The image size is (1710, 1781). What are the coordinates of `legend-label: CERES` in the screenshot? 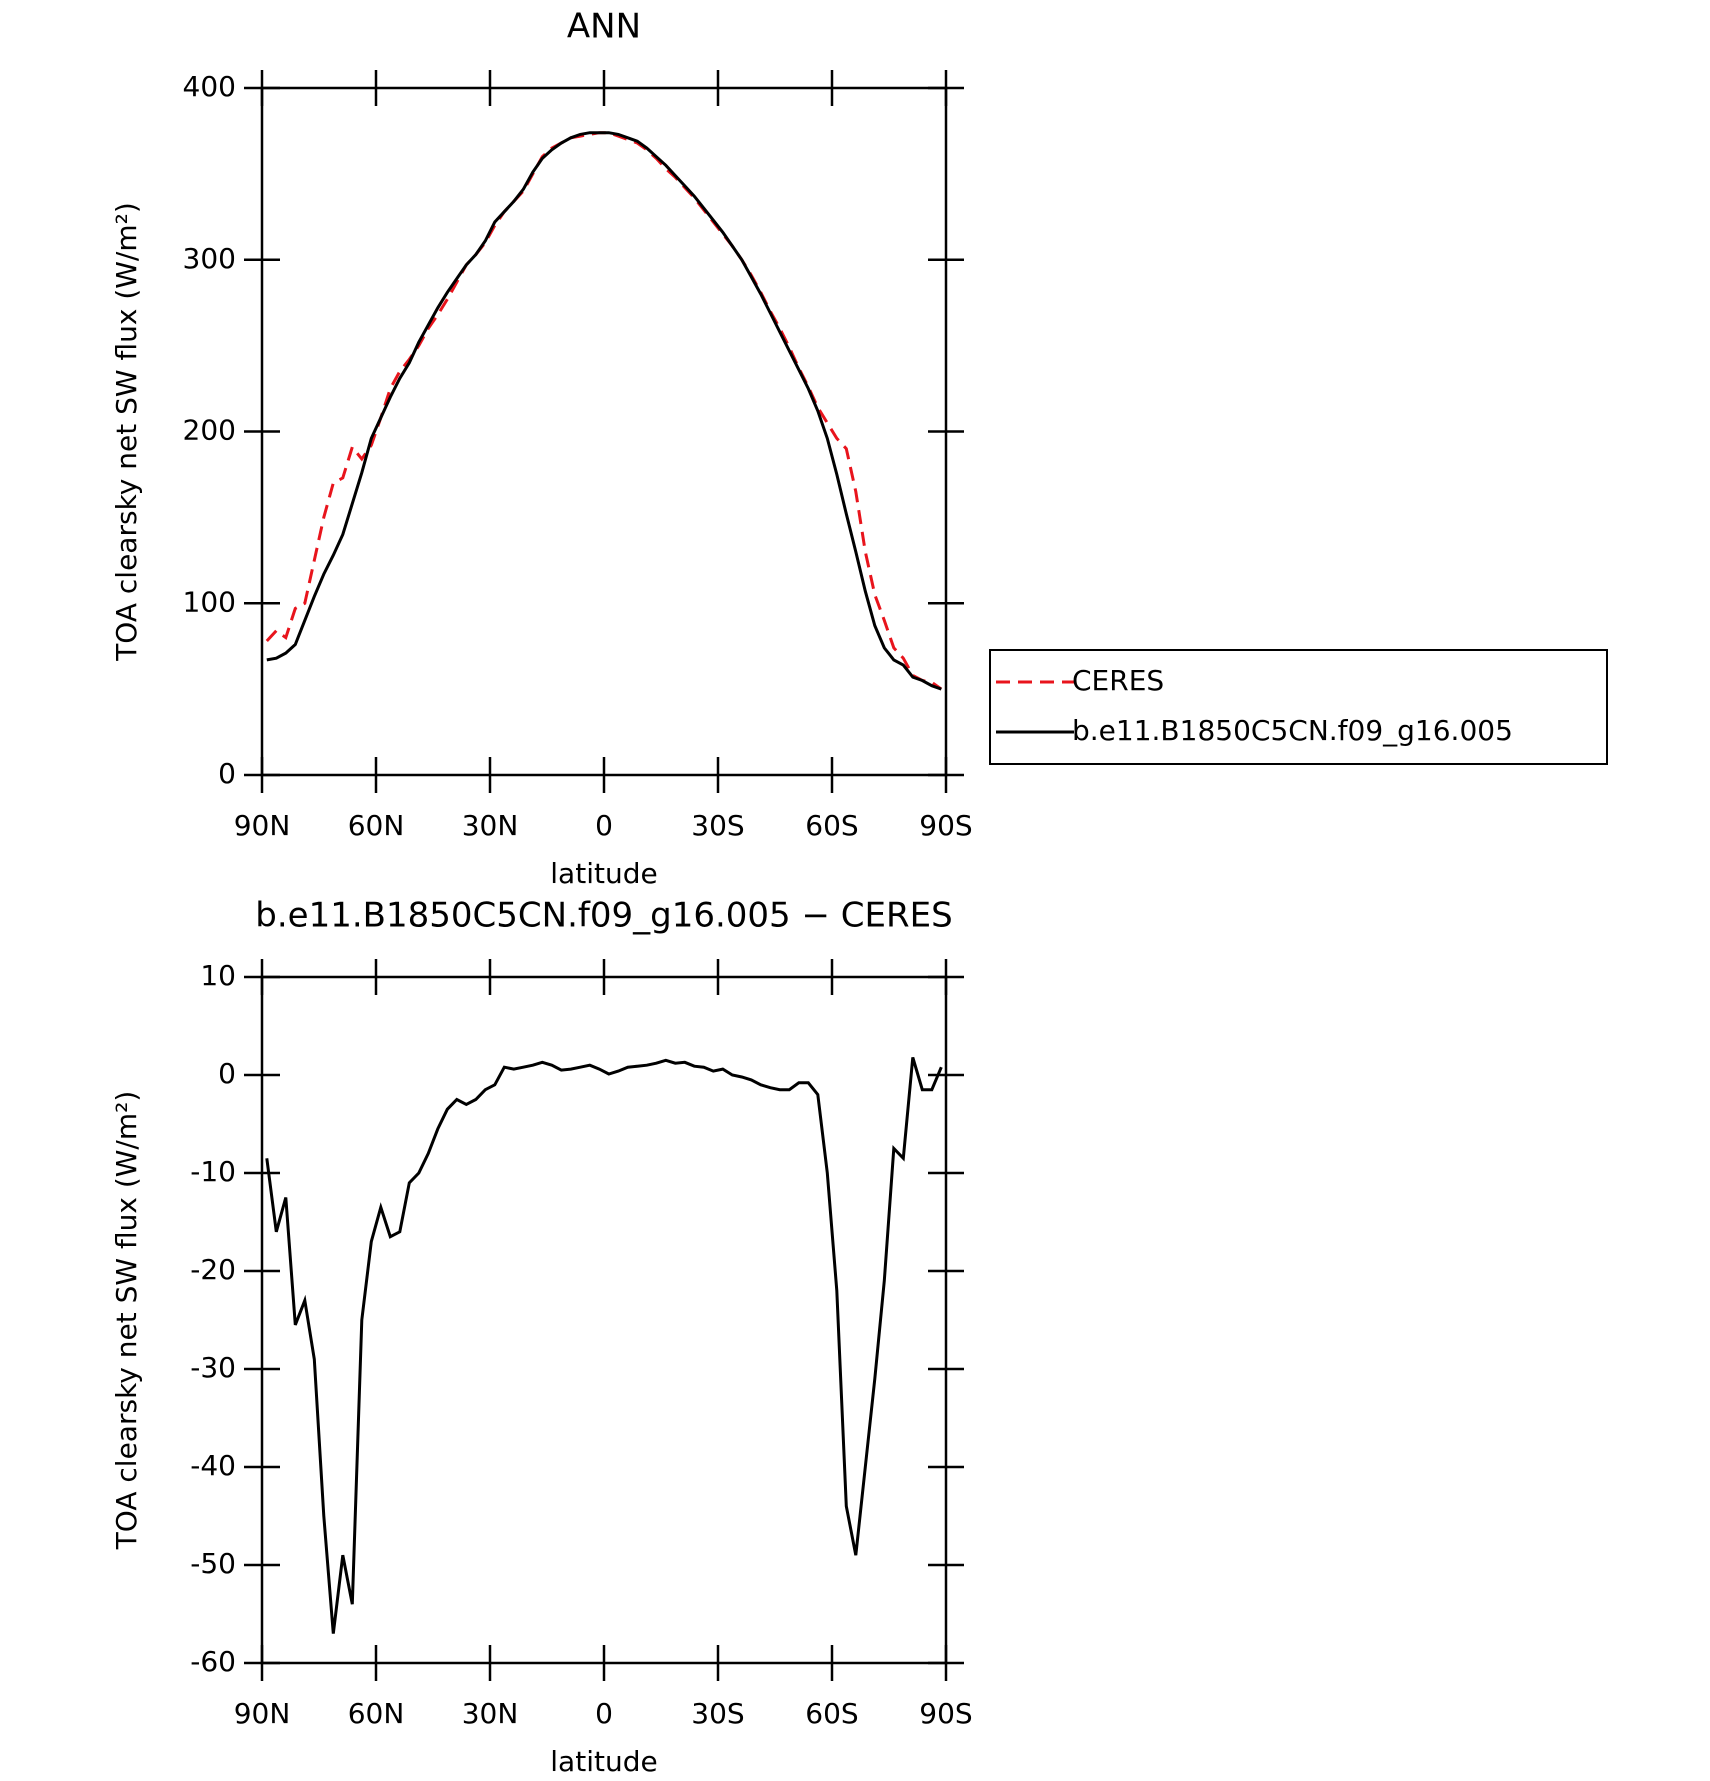 It's located at (1118, 680).